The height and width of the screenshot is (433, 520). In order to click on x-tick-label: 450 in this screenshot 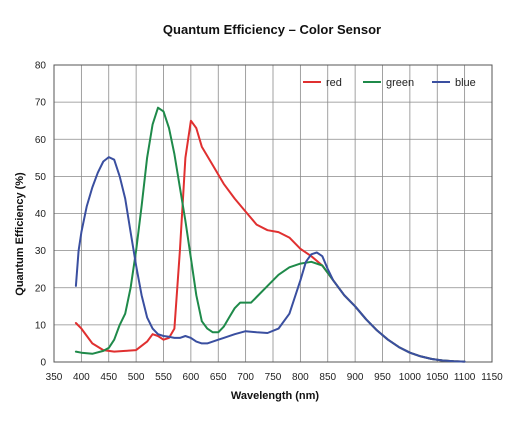, I will do `click(108, 377)`.